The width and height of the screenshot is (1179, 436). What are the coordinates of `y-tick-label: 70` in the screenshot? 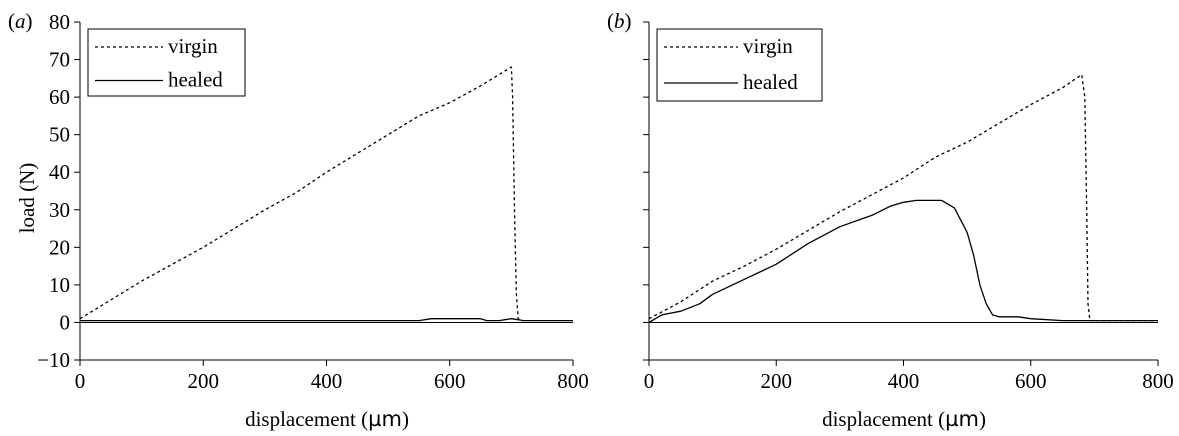 It's located at (59, 60).